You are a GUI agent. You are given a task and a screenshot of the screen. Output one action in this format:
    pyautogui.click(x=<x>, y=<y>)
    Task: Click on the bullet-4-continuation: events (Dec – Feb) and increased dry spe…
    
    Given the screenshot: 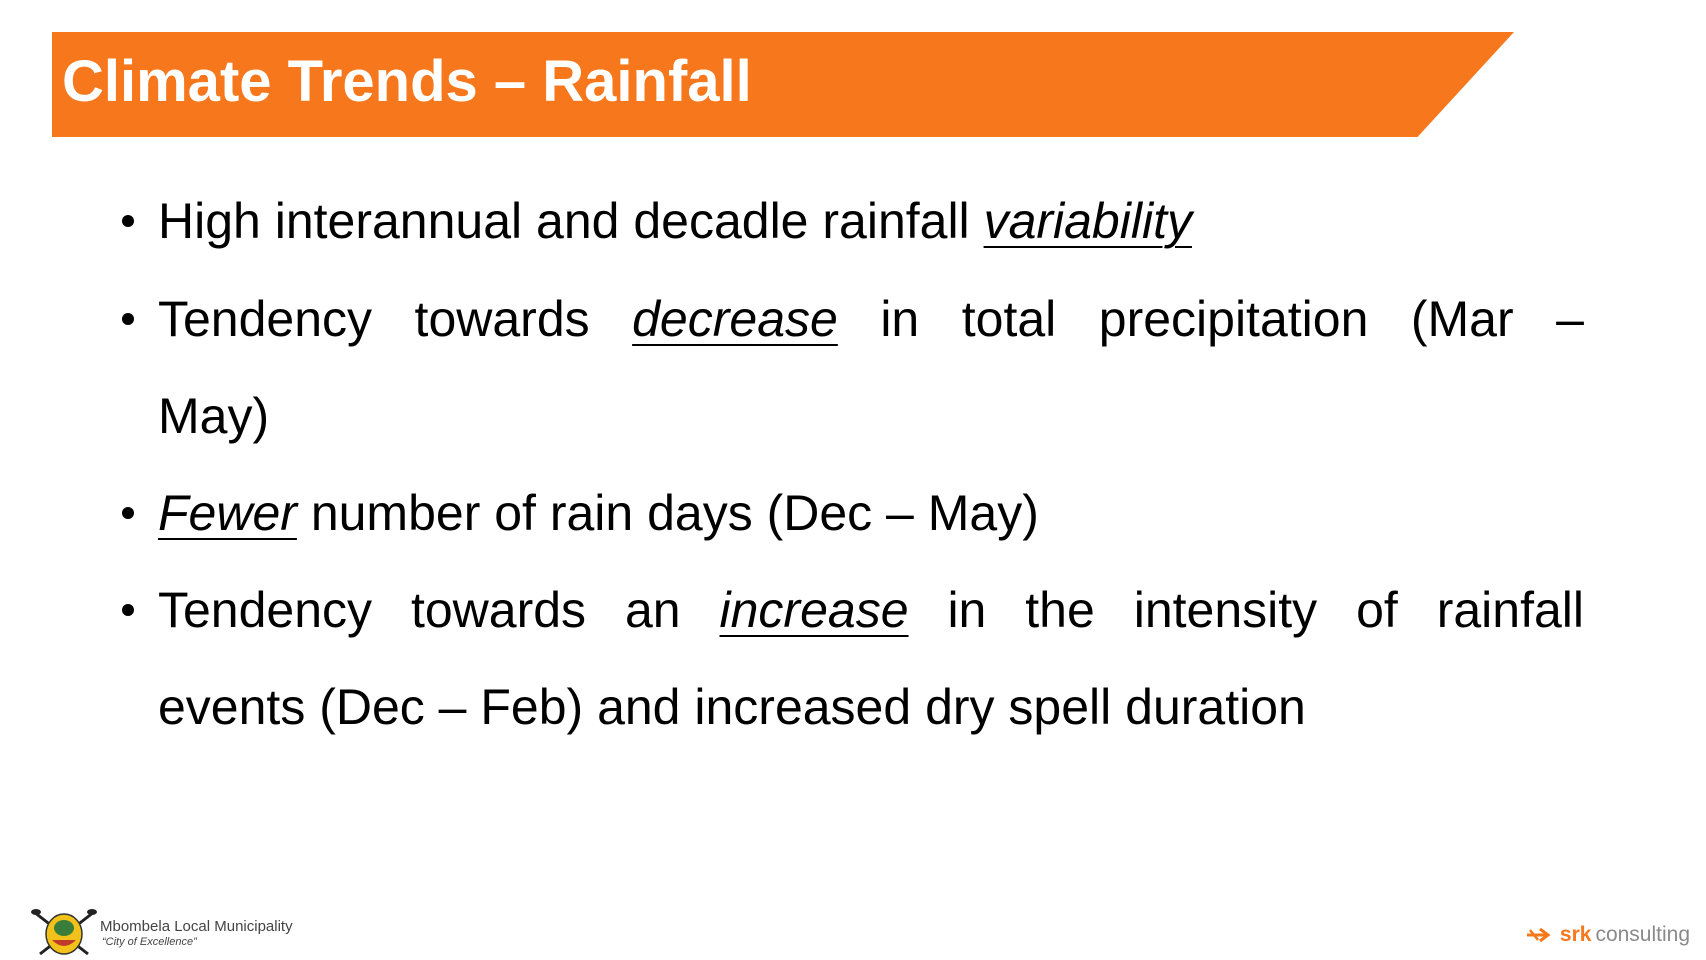 What is the action you would take?
    pyautogui.click(x=732, y=707)
    